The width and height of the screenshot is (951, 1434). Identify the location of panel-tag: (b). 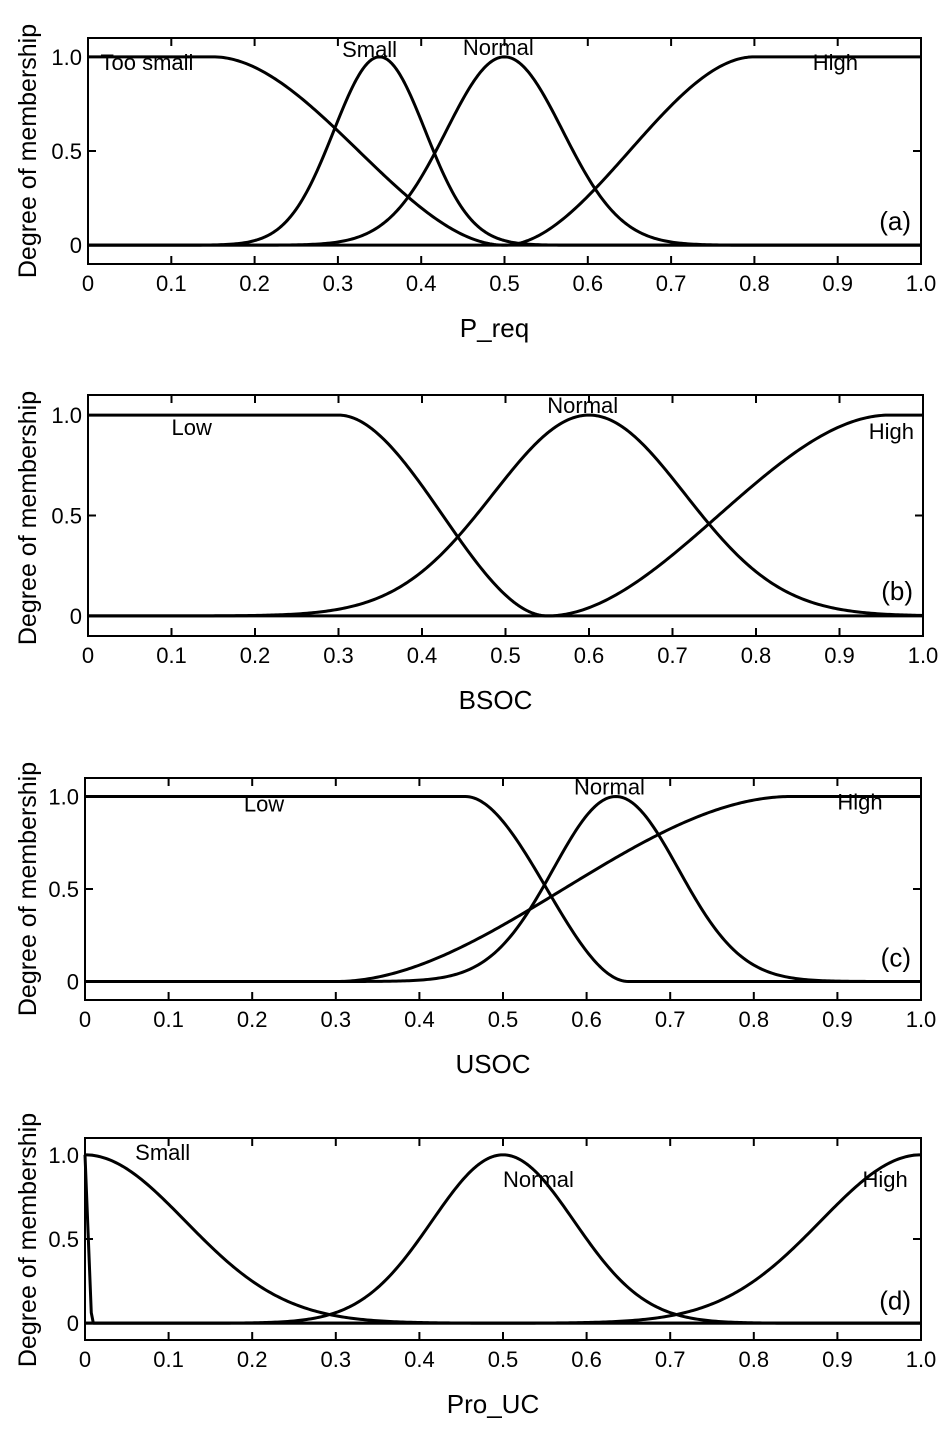
(897, 591).